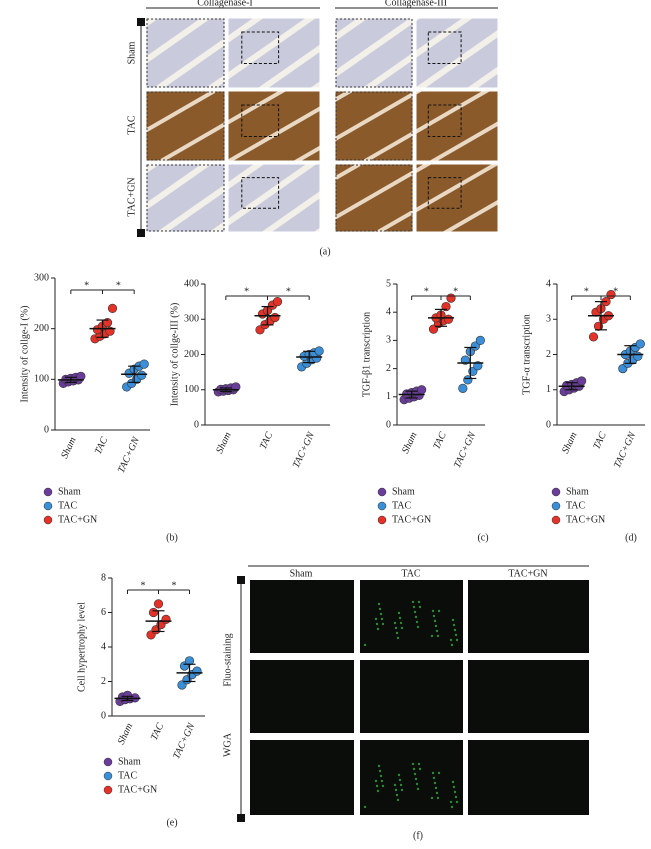 The image size is (651, 849). Describe the element at coordinates (526, 354) in the screenshot. I see `y-axis-label: TGF-α transcription` at that location.